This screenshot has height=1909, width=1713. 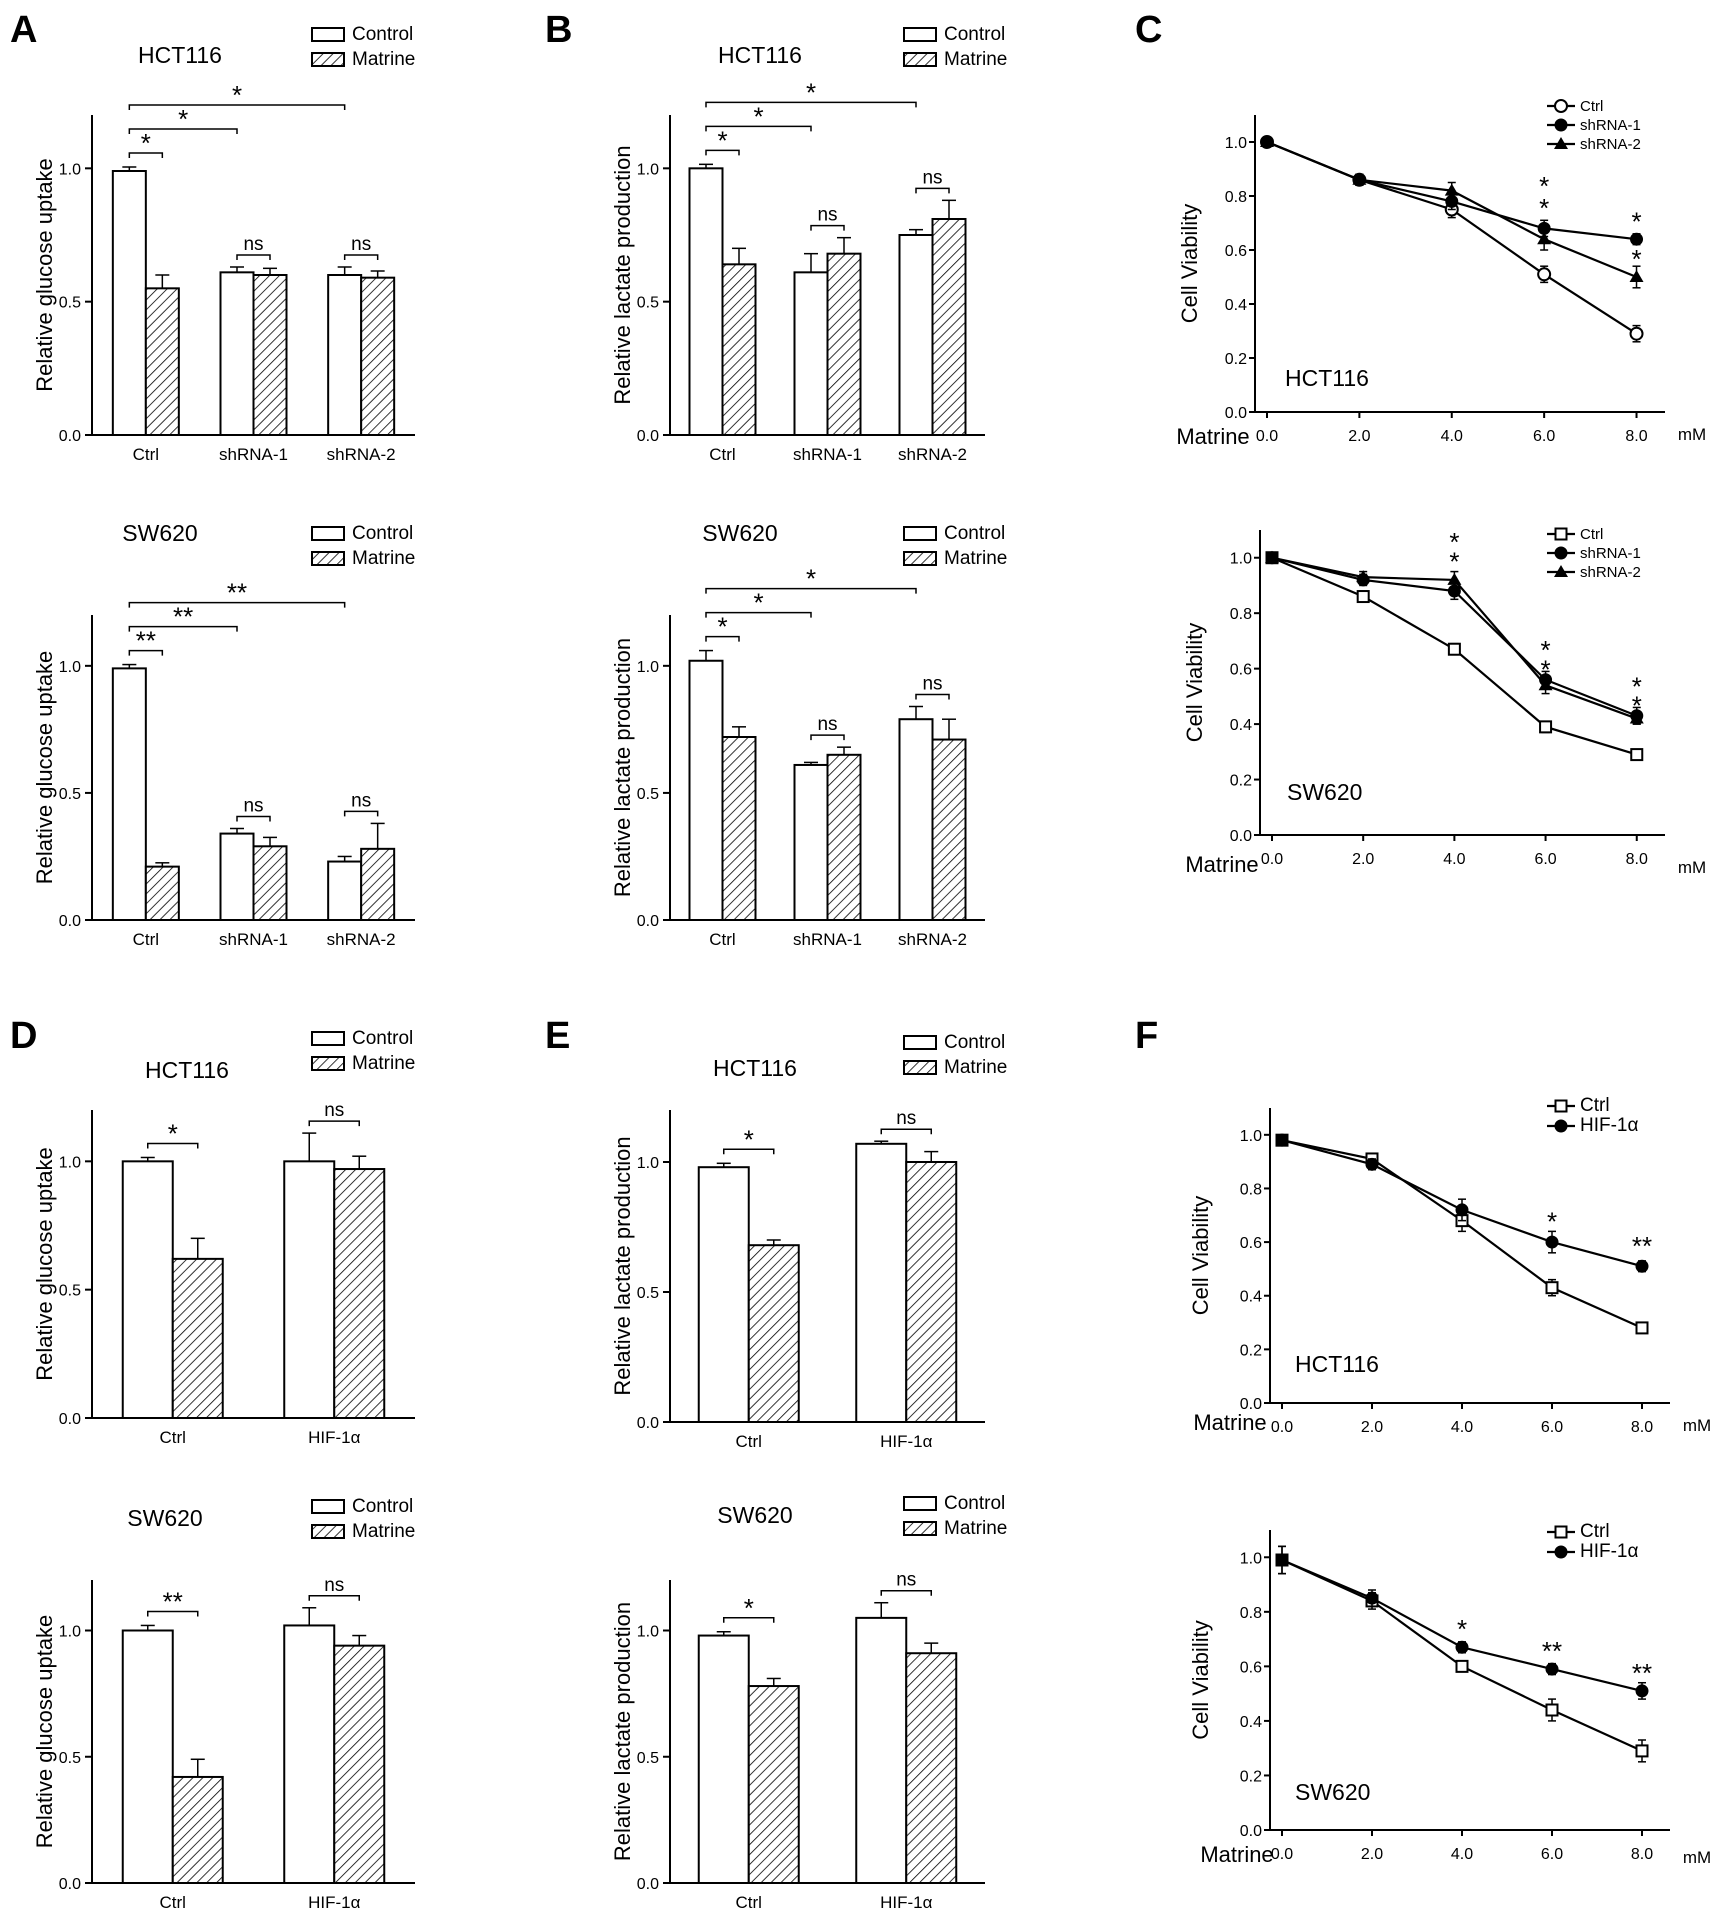 What do you see at coordinates (1241, 614) in the screenshot?
I see `y-tick-label: 0.8` at bounding box center [1241, 614].